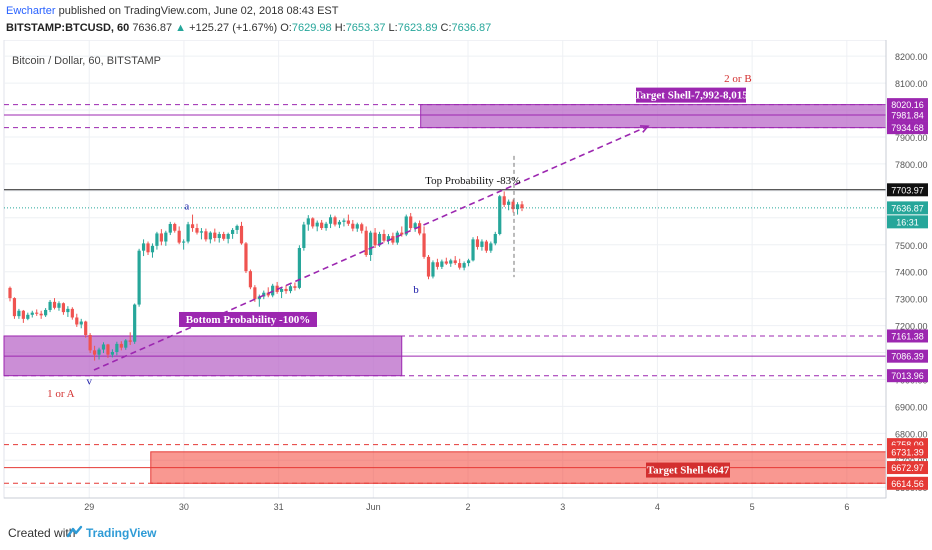 The width and height of the screenshot is (932, 550). Describe the element at coordinates (907, 222) in the screenshot. I see `price-marker-label: 16:31` at that location.